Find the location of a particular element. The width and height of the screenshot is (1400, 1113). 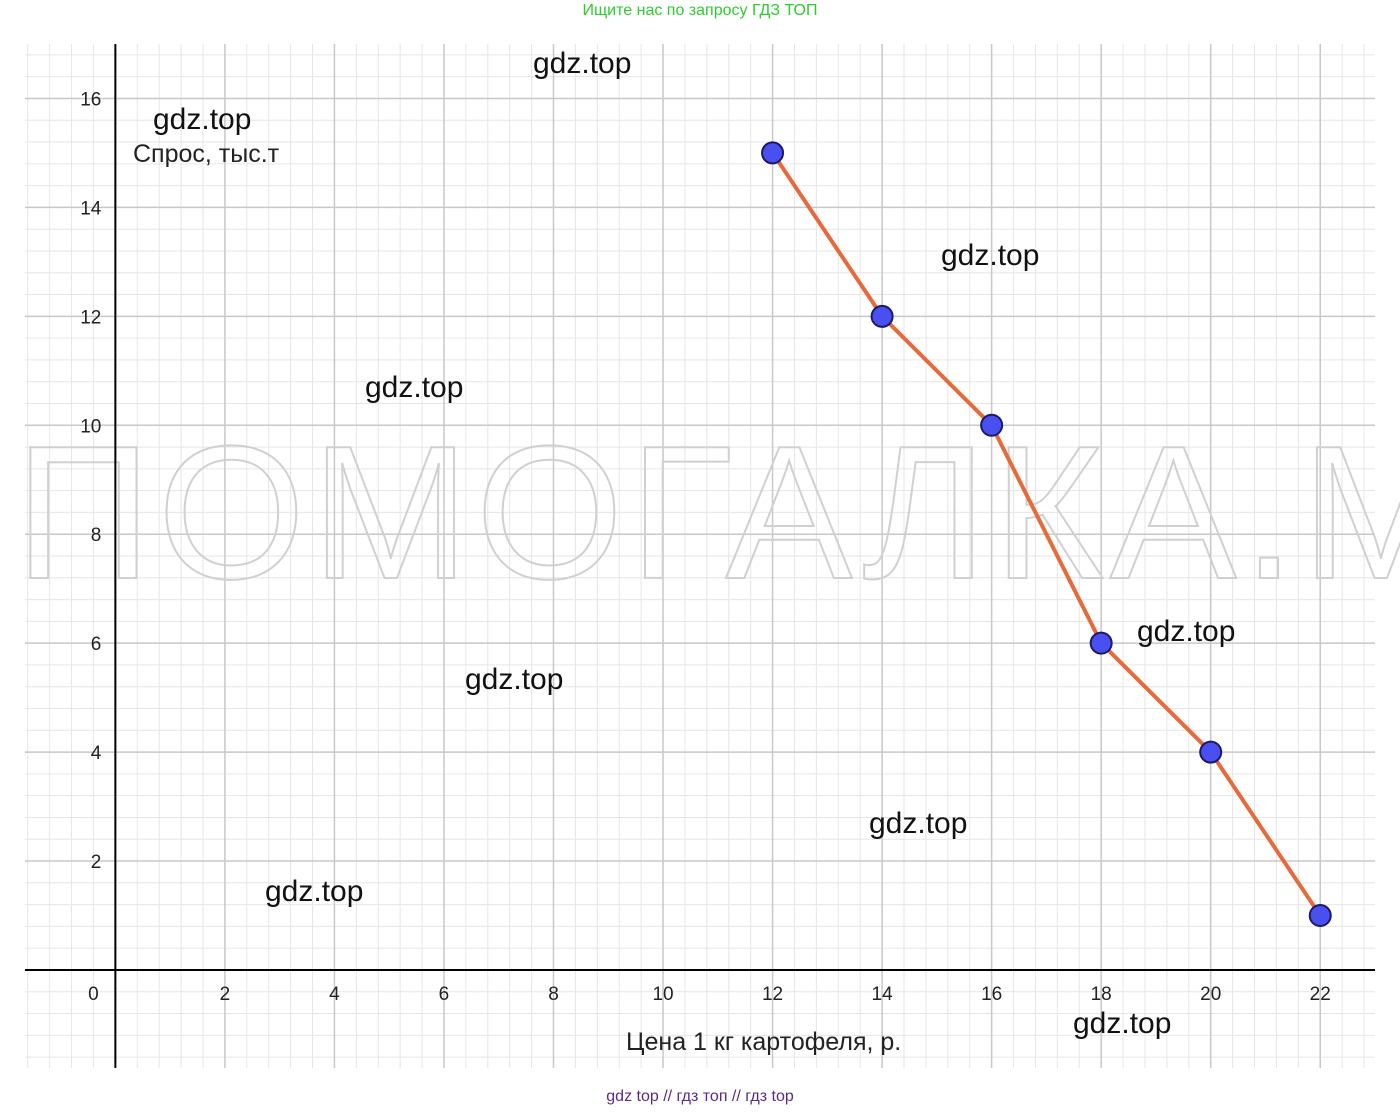

y-axis-title: Спрос, тыс.т is located at coordinates (206, 154).